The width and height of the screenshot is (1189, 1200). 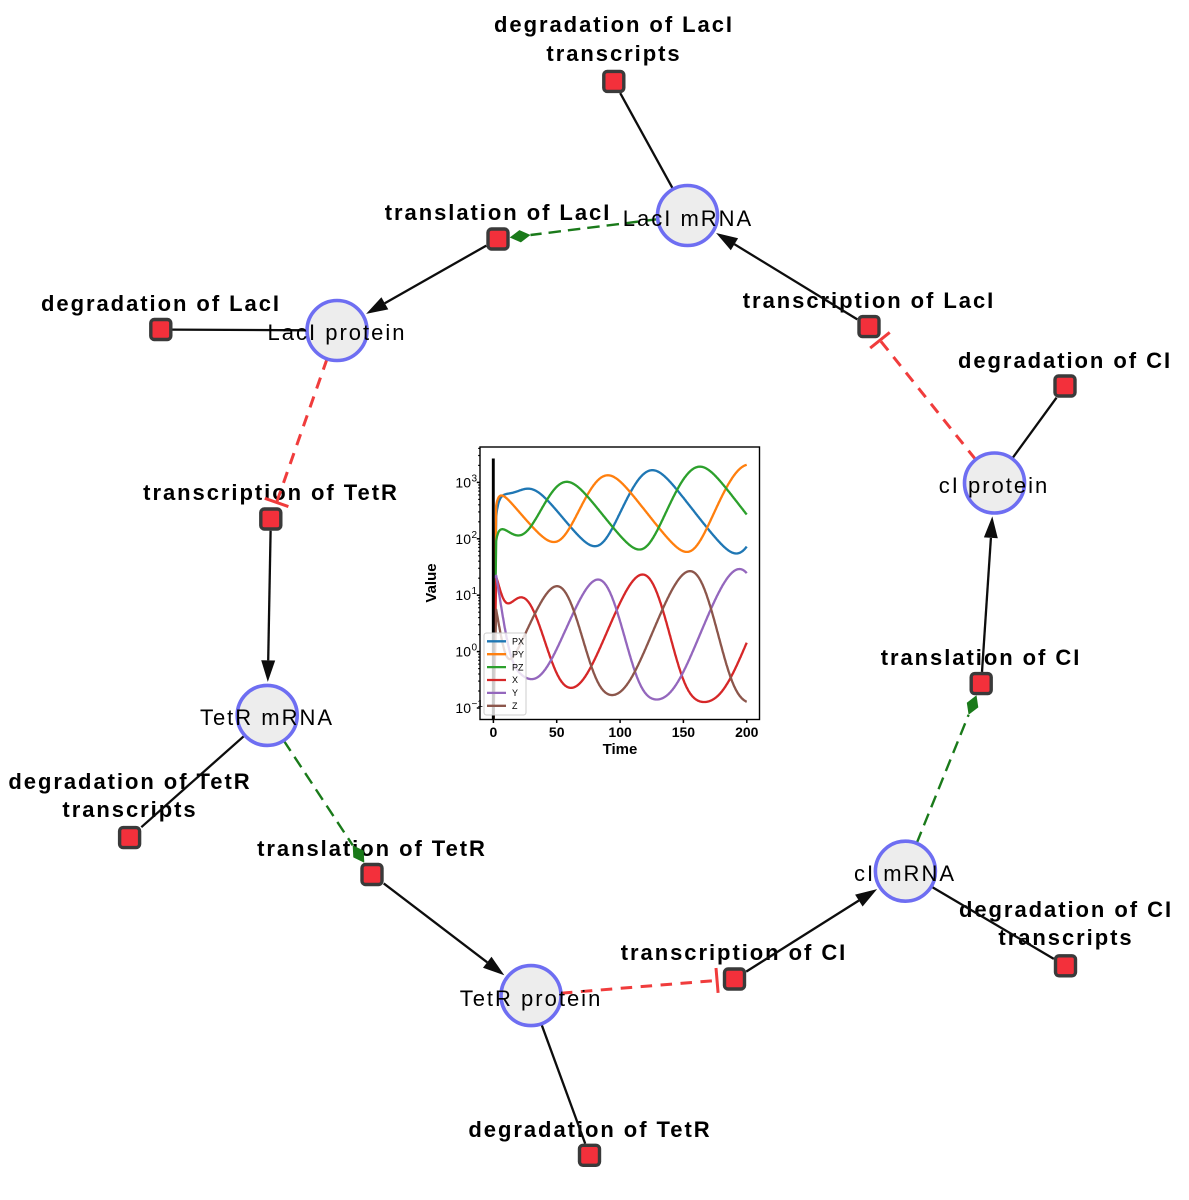 I want to click on svg-text: 50, so click(x=557, y=732).